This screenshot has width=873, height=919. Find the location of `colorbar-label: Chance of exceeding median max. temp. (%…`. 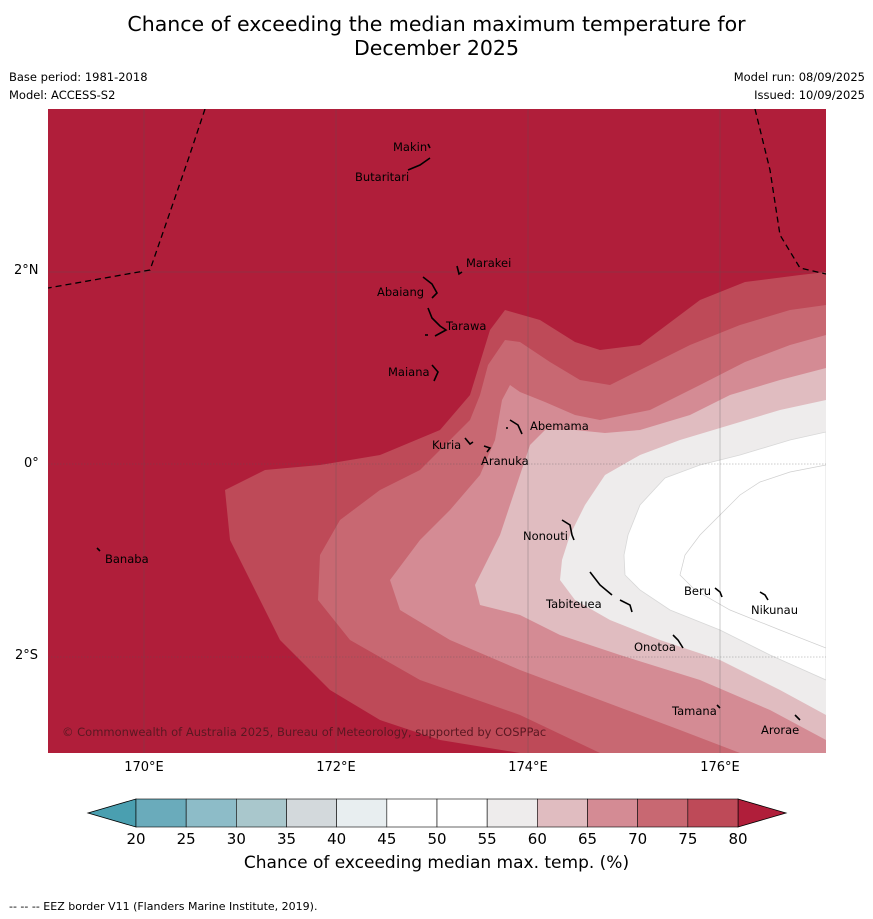

colorbar-label: Chance of exceeding median max. temp. (%… is located at coordinates (436, 863).